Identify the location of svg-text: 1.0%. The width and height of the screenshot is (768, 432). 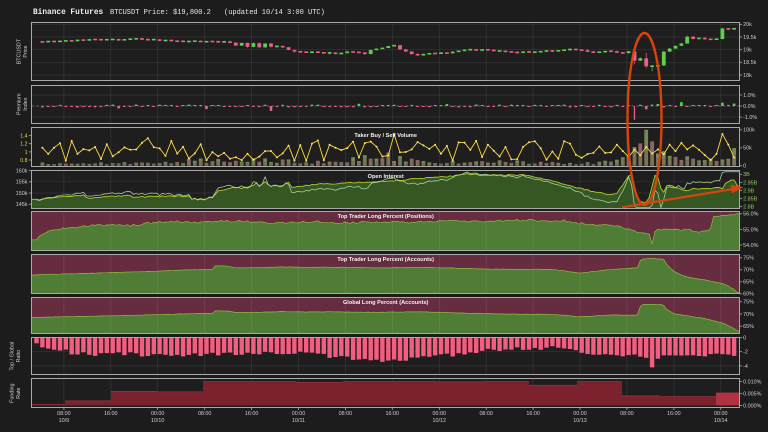
(749, 96).